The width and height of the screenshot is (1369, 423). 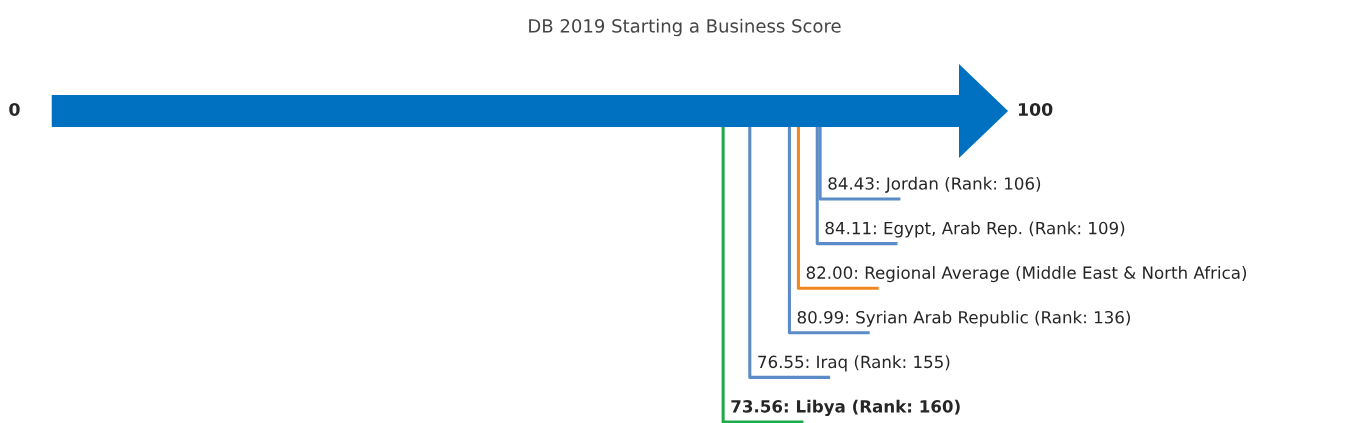 What do you see at coordinates (854, 363) in the screenshot?
I see `data-label: 76.55: Iraq (Rank: 155)` at bounding box center [854, 363].